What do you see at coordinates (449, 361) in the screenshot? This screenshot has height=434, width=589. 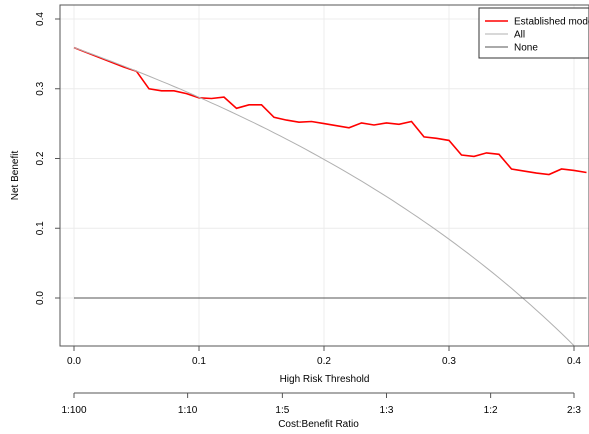 I see `x-tick-label: 0.3` at bounding box center [449, 361].